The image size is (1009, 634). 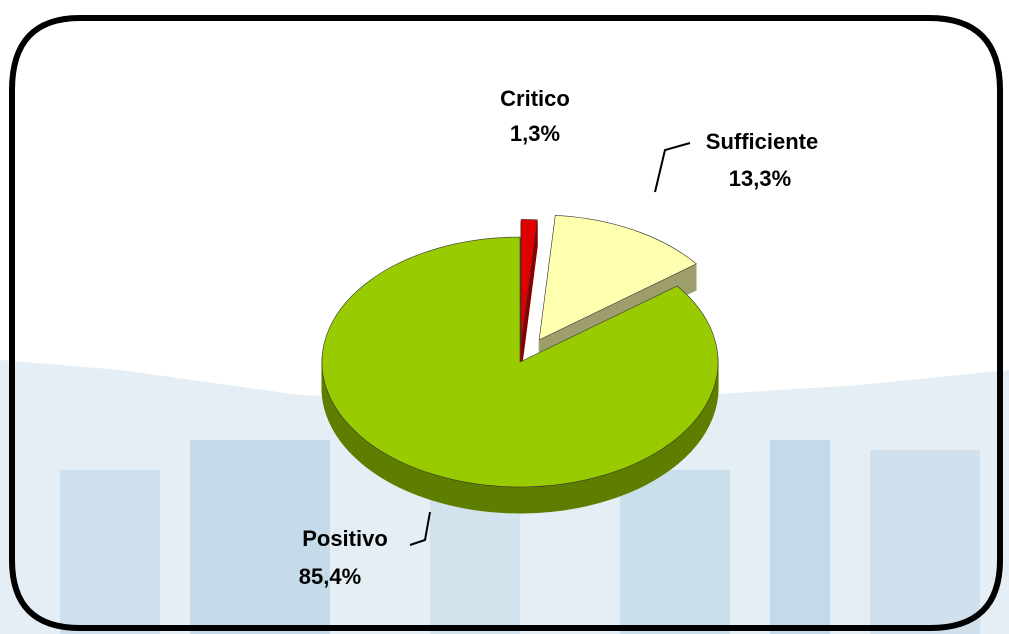 I want to click on category-label: Sufficiente, so click(x=762, y=141).